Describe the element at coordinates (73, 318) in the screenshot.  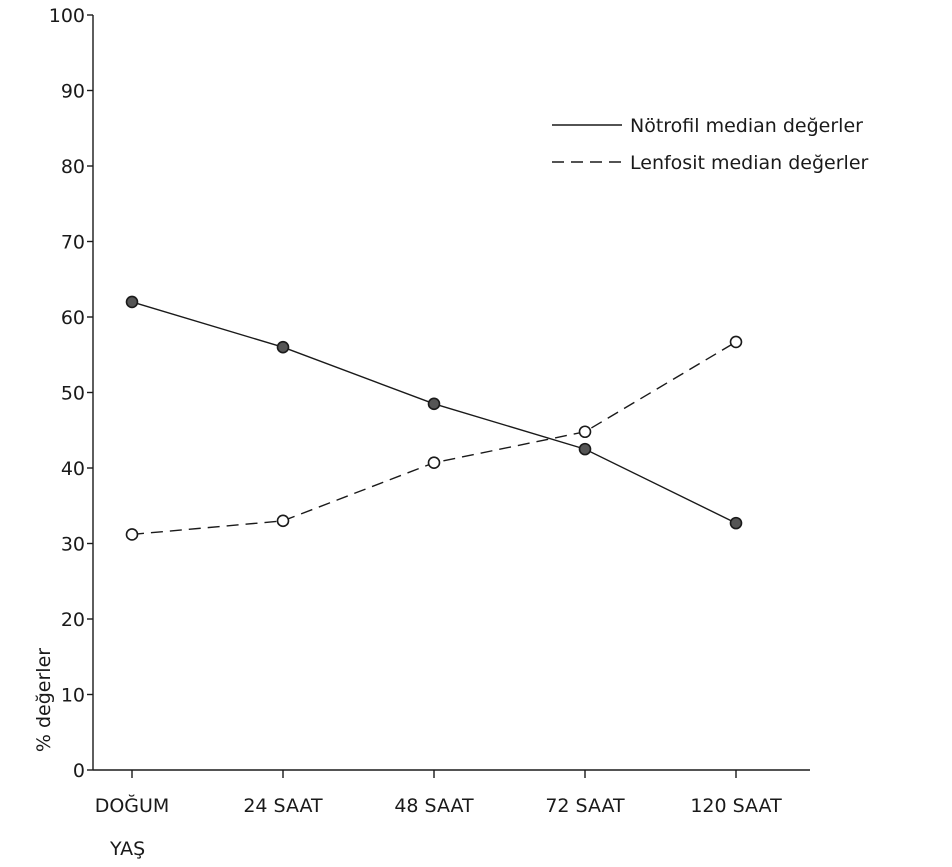
I see `y-tick-label: 60` at that location.